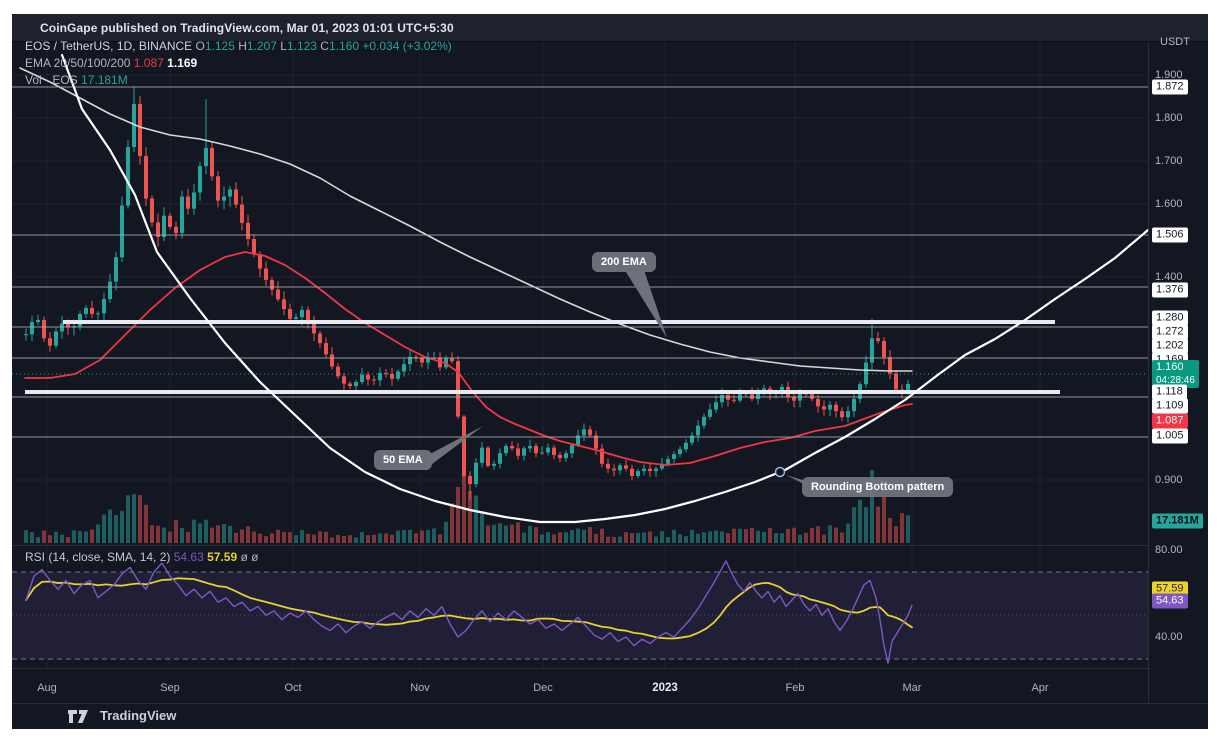 This screenshot has height=740, width=1220. Describe the element at coordinates (610, 716) in the screenshot. I see `footer: TradingView` at that location.